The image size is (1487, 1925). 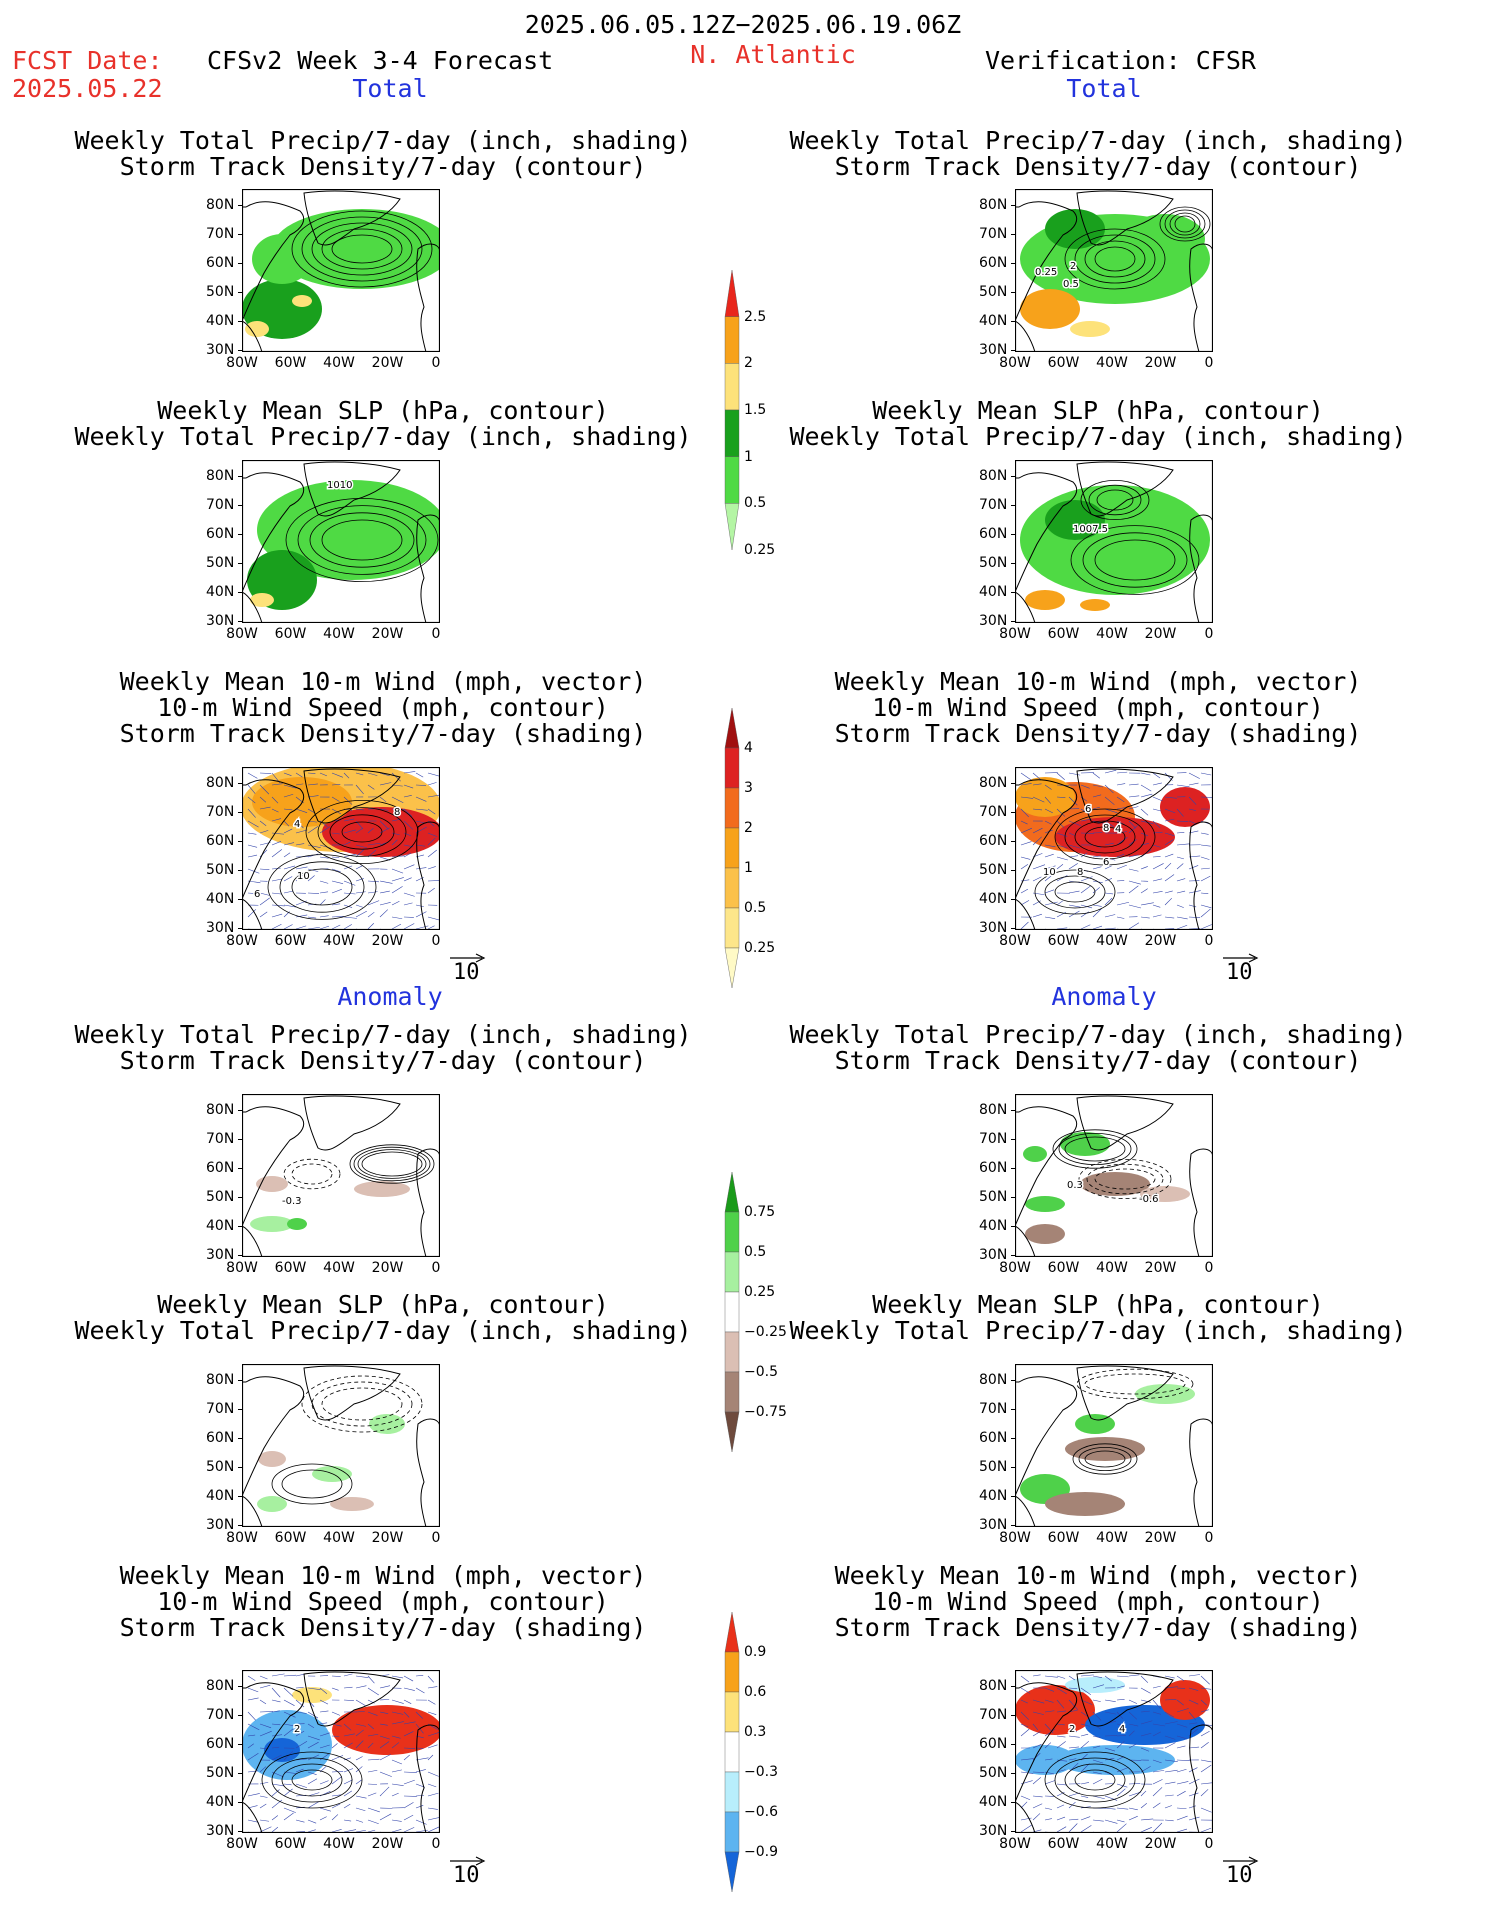 What do you see at coordinates (993, 592) in the screenshot?
I see `lat-tick-label: 40N` at bounding box center [993, 592].